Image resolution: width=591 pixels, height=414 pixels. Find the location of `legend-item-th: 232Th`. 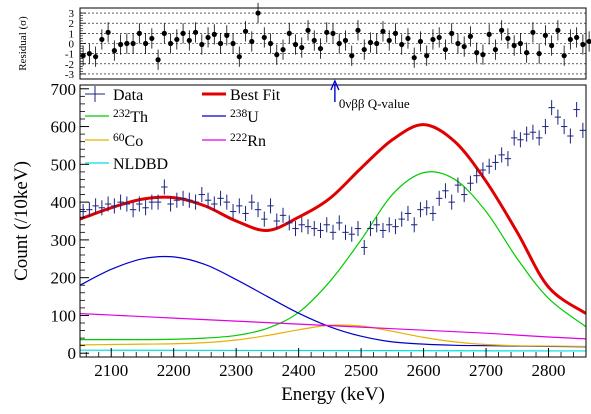

legend-item-th: 232Th is located at coordinates (116, 117).